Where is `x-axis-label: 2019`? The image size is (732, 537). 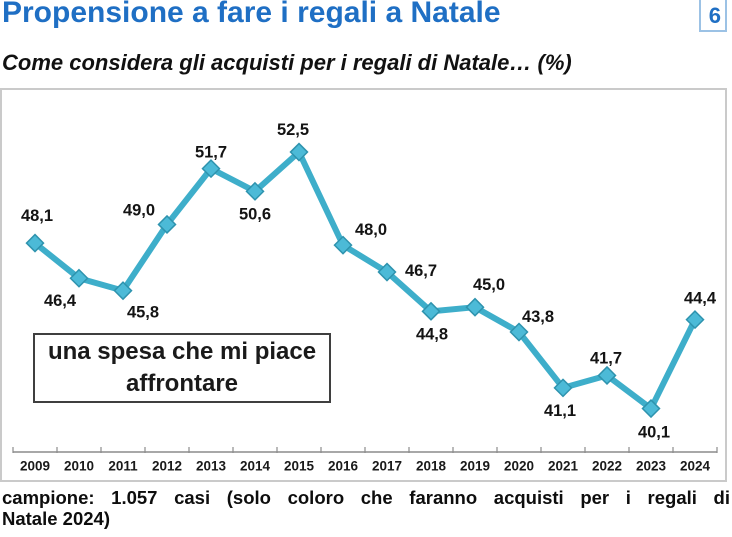
x-axis-label: 2019 is located at coordinates (475, 466).